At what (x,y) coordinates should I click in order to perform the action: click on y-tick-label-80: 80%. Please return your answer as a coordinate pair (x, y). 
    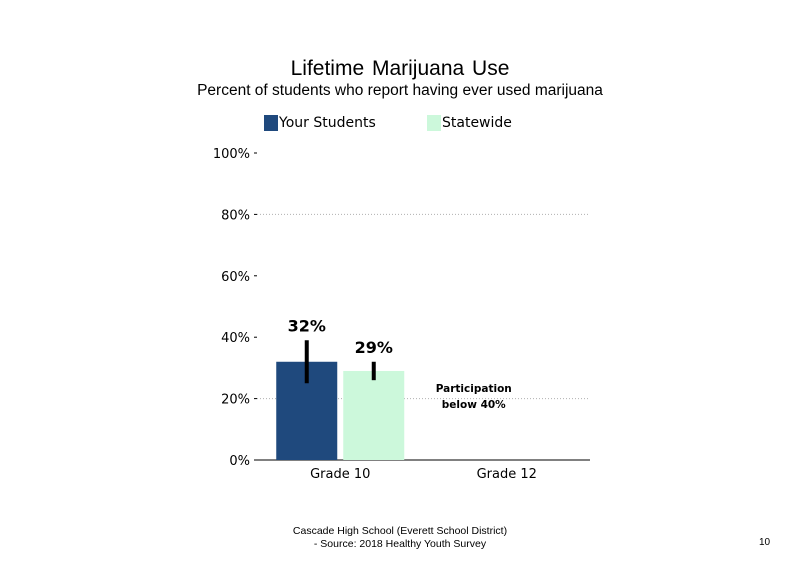
    Looking at the image, I should click on (235, 215).